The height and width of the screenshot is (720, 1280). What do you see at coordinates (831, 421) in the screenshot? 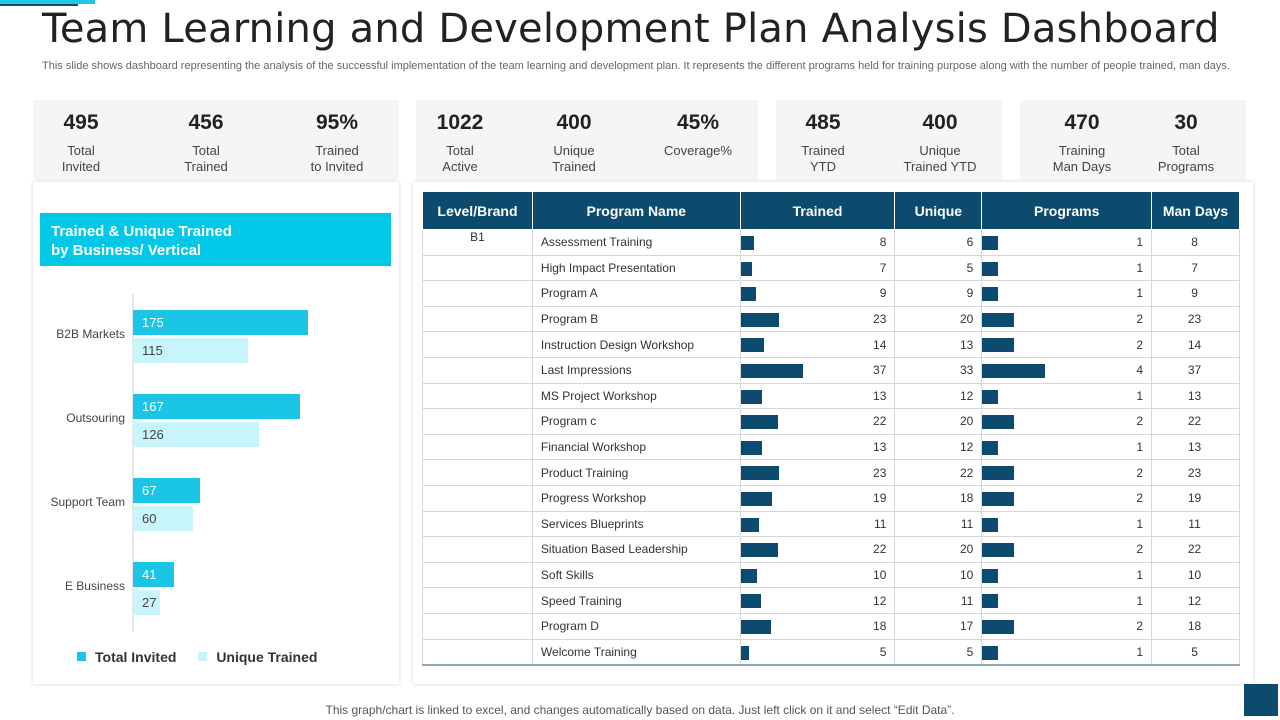
I see `table-row: Program c 22 20 2 22` at bounding box center [831, 421].